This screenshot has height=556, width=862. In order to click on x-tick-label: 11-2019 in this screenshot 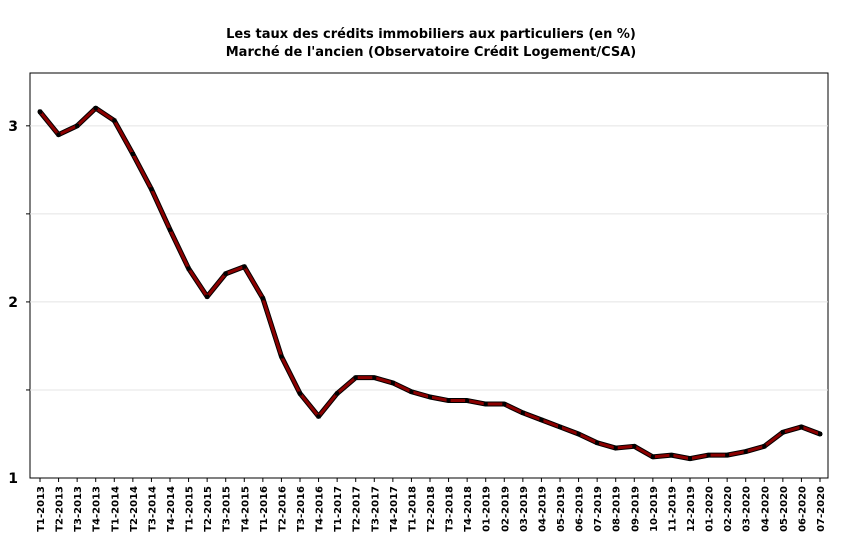, I will do `click(672, 509)`.